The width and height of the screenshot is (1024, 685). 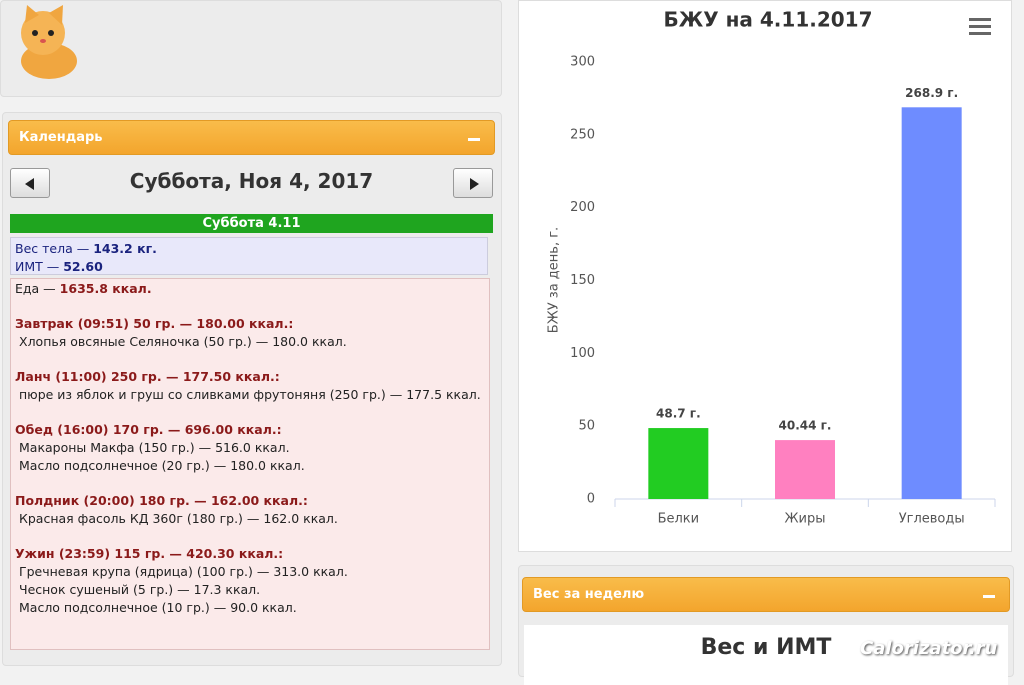 I want to click on food-label: Еда —, so click(x=35, y=288).